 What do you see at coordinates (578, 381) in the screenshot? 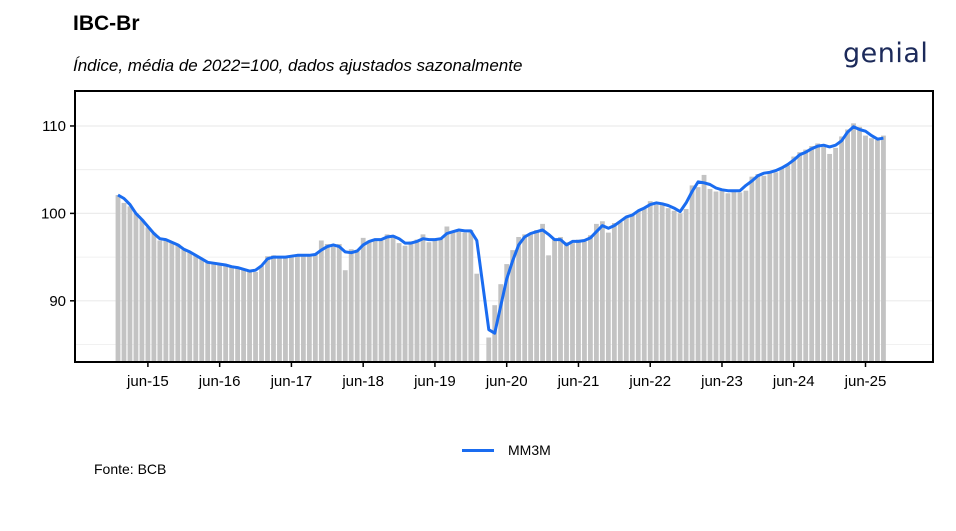
I see `x-tick-label: jun-21` at bounding box center [578, 381].